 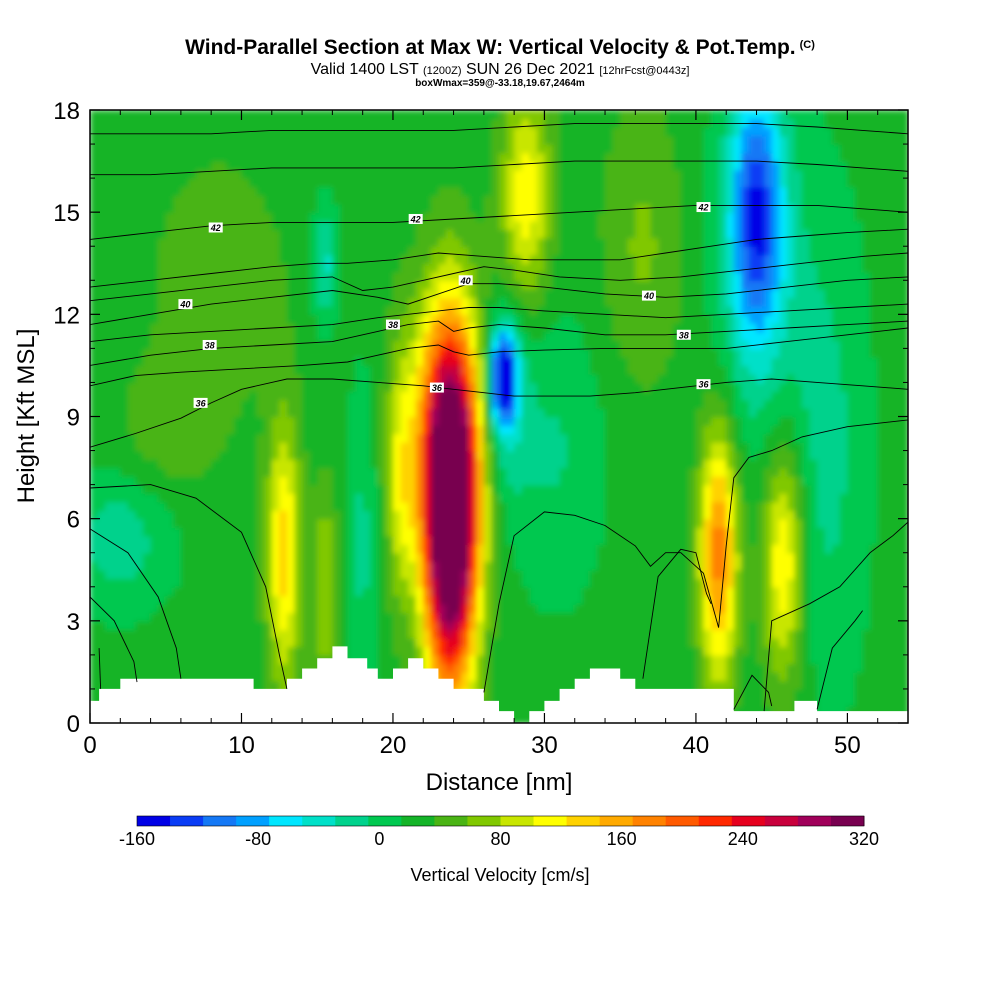 What do you see at coordinates (137, 839) in the screenshot?
I see `colorbar-tick-label: -160` at bounding box center [137, 839].